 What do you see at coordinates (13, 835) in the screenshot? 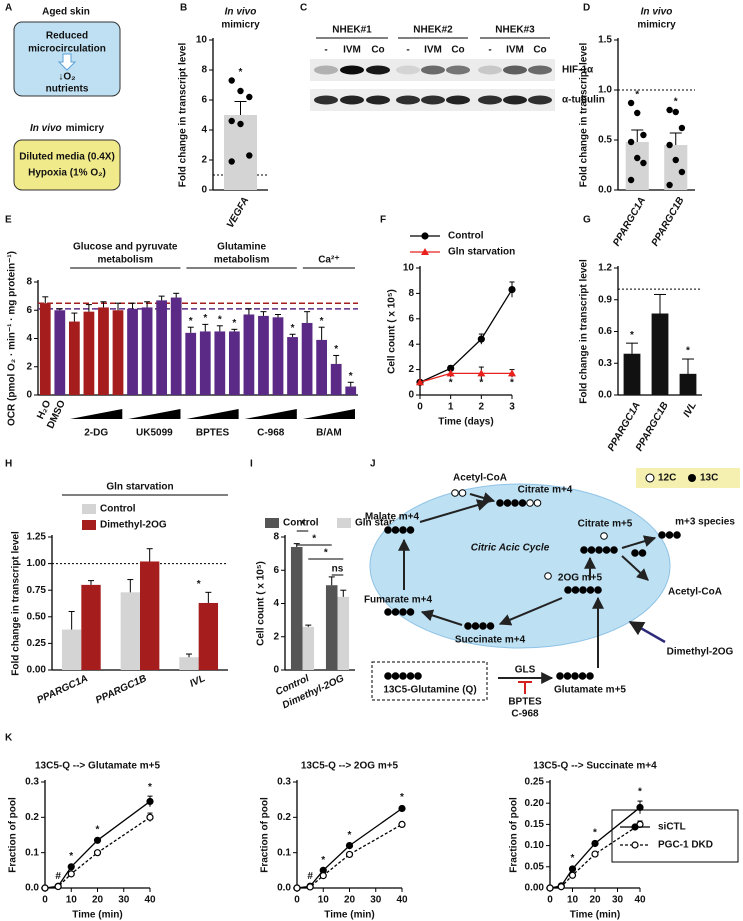
I see `y-axis-label: Fraction of pool` at bounding box center [13, 835].